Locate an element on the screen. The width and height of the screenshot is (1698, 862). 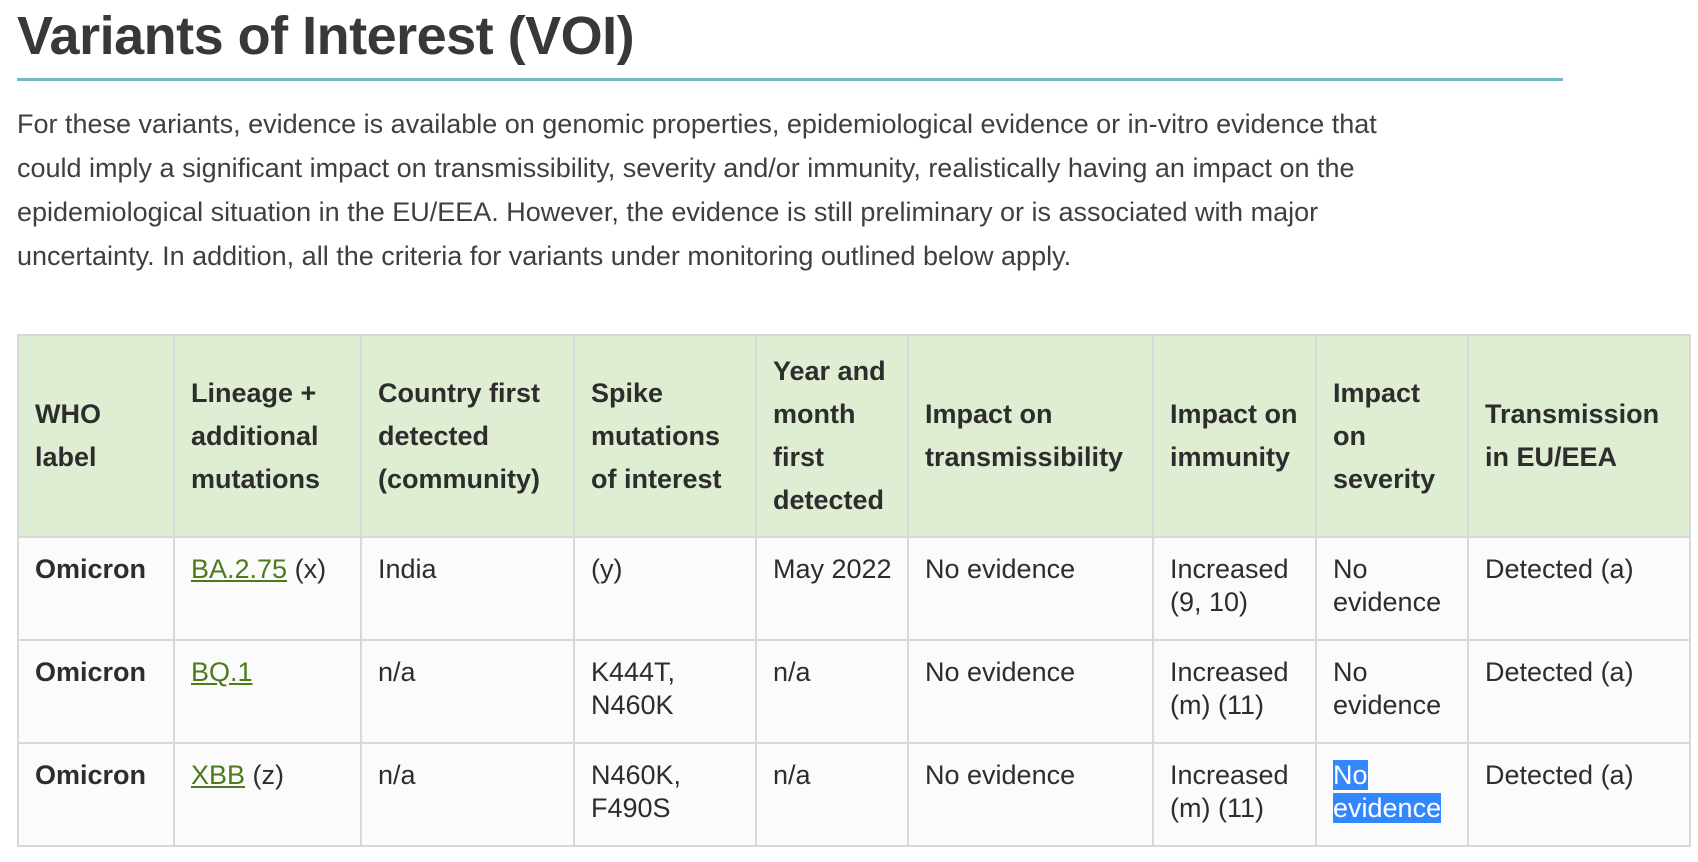
cell-year-month-detected: May 2022 is located at coordinates (832, 588).